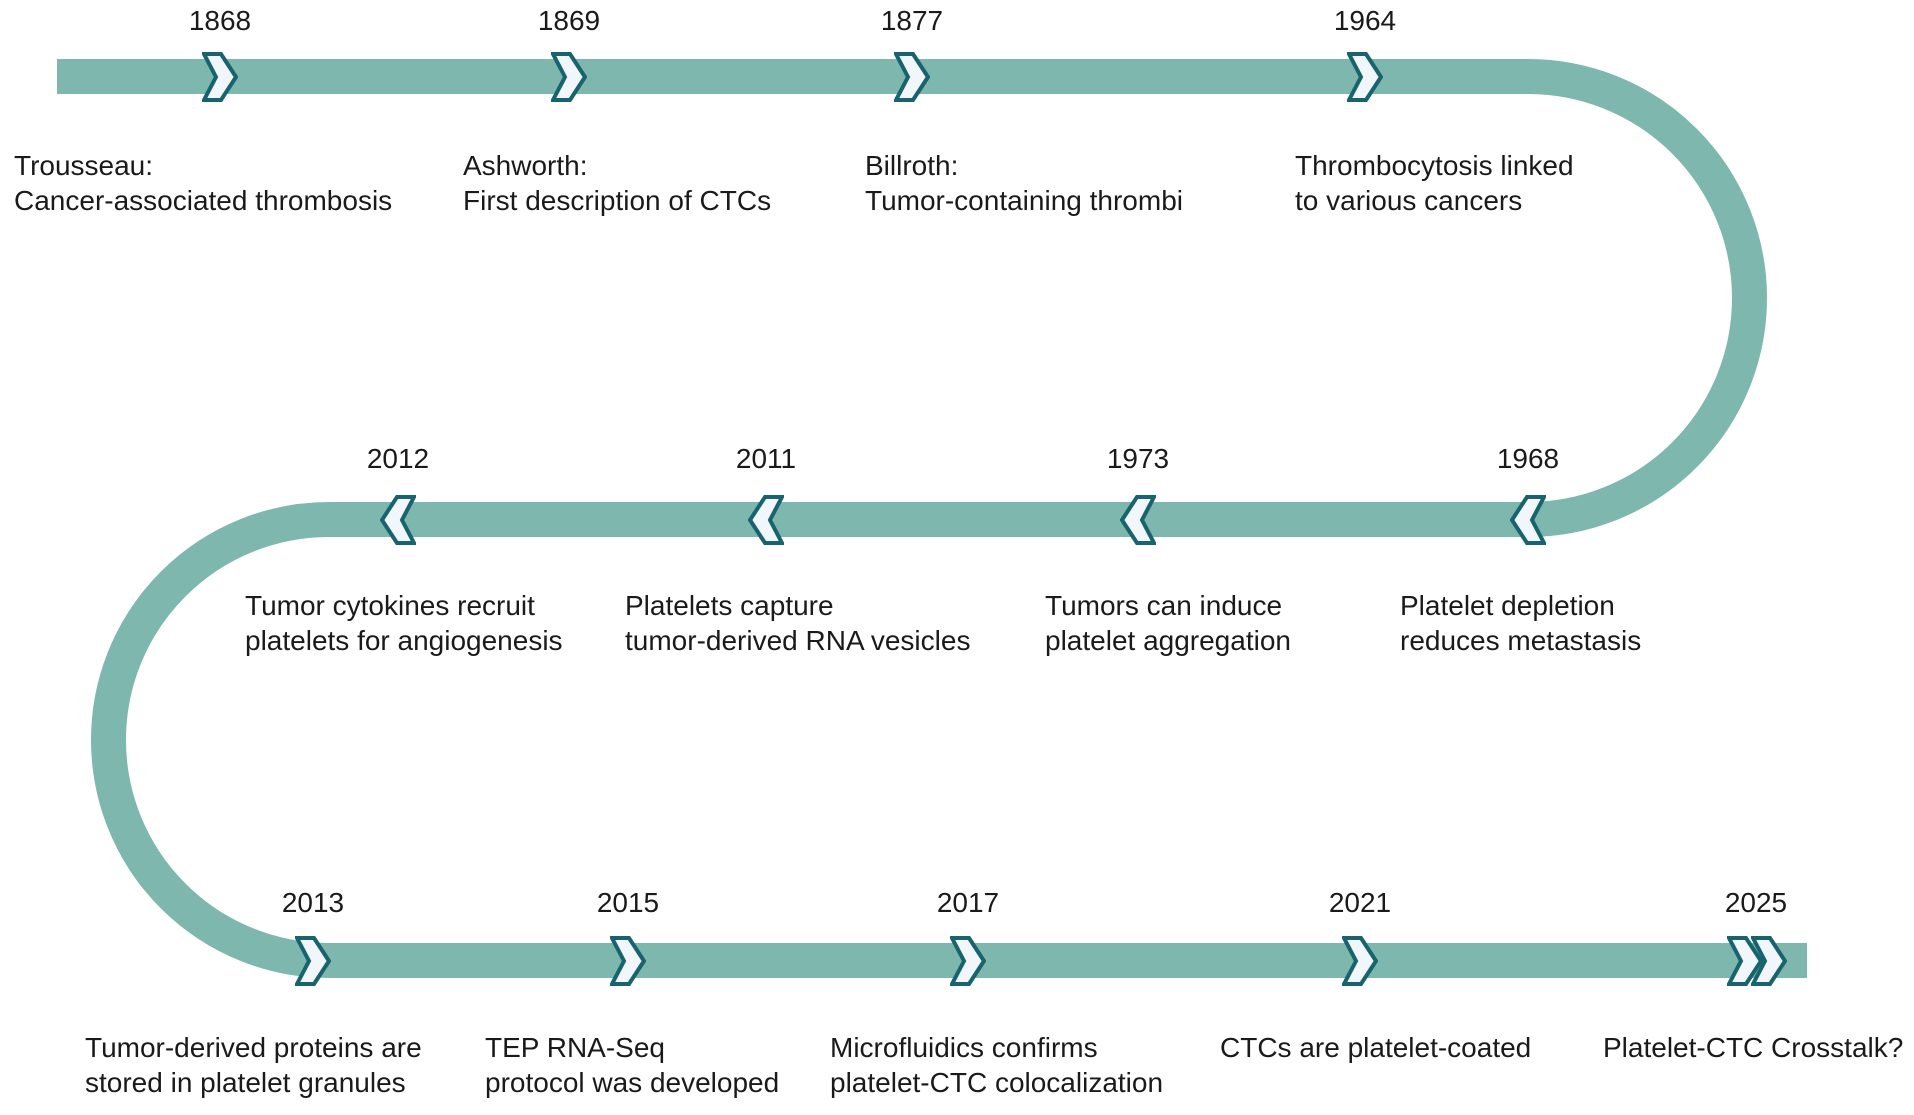 This screenshot has width=1914, height=1115. What do you see at coordinates (1521, 623) in the screenshot?
I see `event-description: Platelet depletion reduces metastasis` at bounding box center [1521, 623].